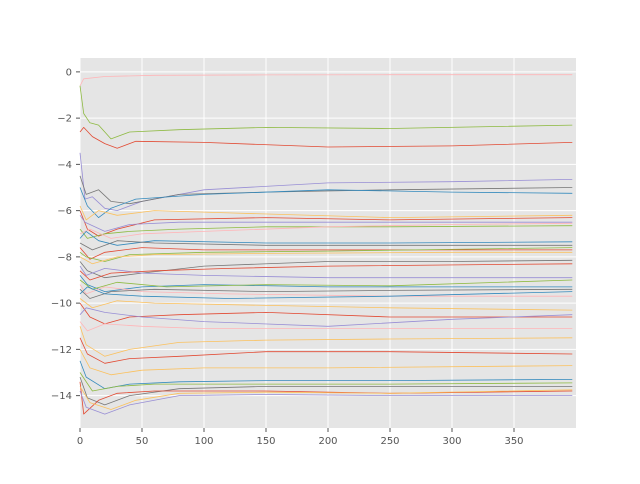  I want to click on y-tick-label: −6, so click(64, 211).